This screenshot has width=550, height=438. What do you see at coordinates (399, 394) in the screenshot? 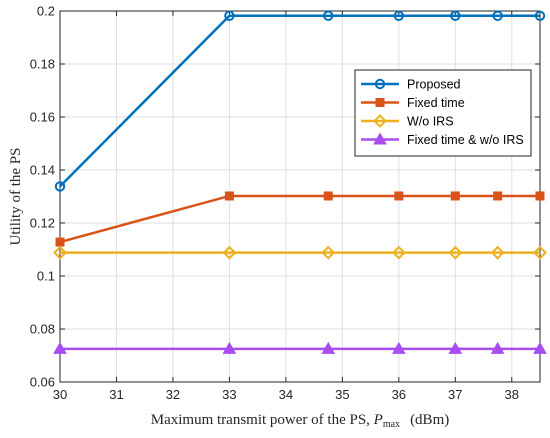
I see `x-tick-label: 36` at bounding box center [399, 394].